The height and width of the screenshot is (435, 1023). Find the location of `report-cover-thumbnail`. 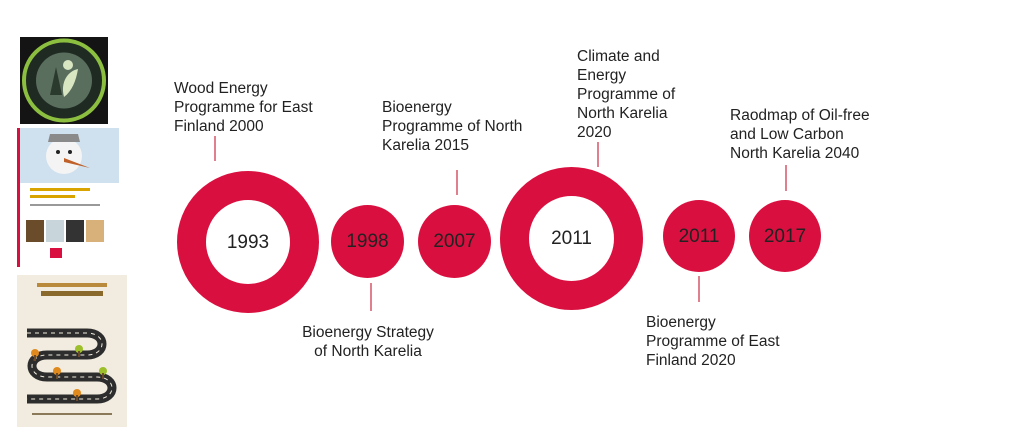

report-cover-thumbnail is located at coordinates (68, 197).